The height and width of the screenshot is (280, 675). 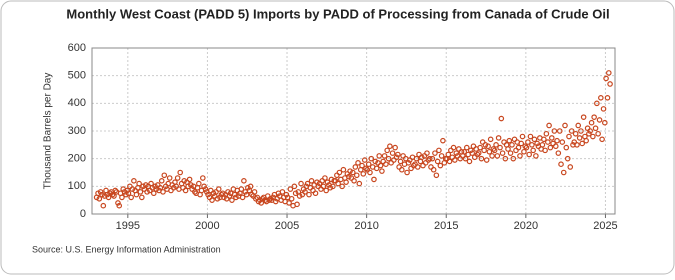 What do you see at coordinates (77, 186) in the screenshot?
I see `y-tick-label: 100` at bounding box center [77, 186].